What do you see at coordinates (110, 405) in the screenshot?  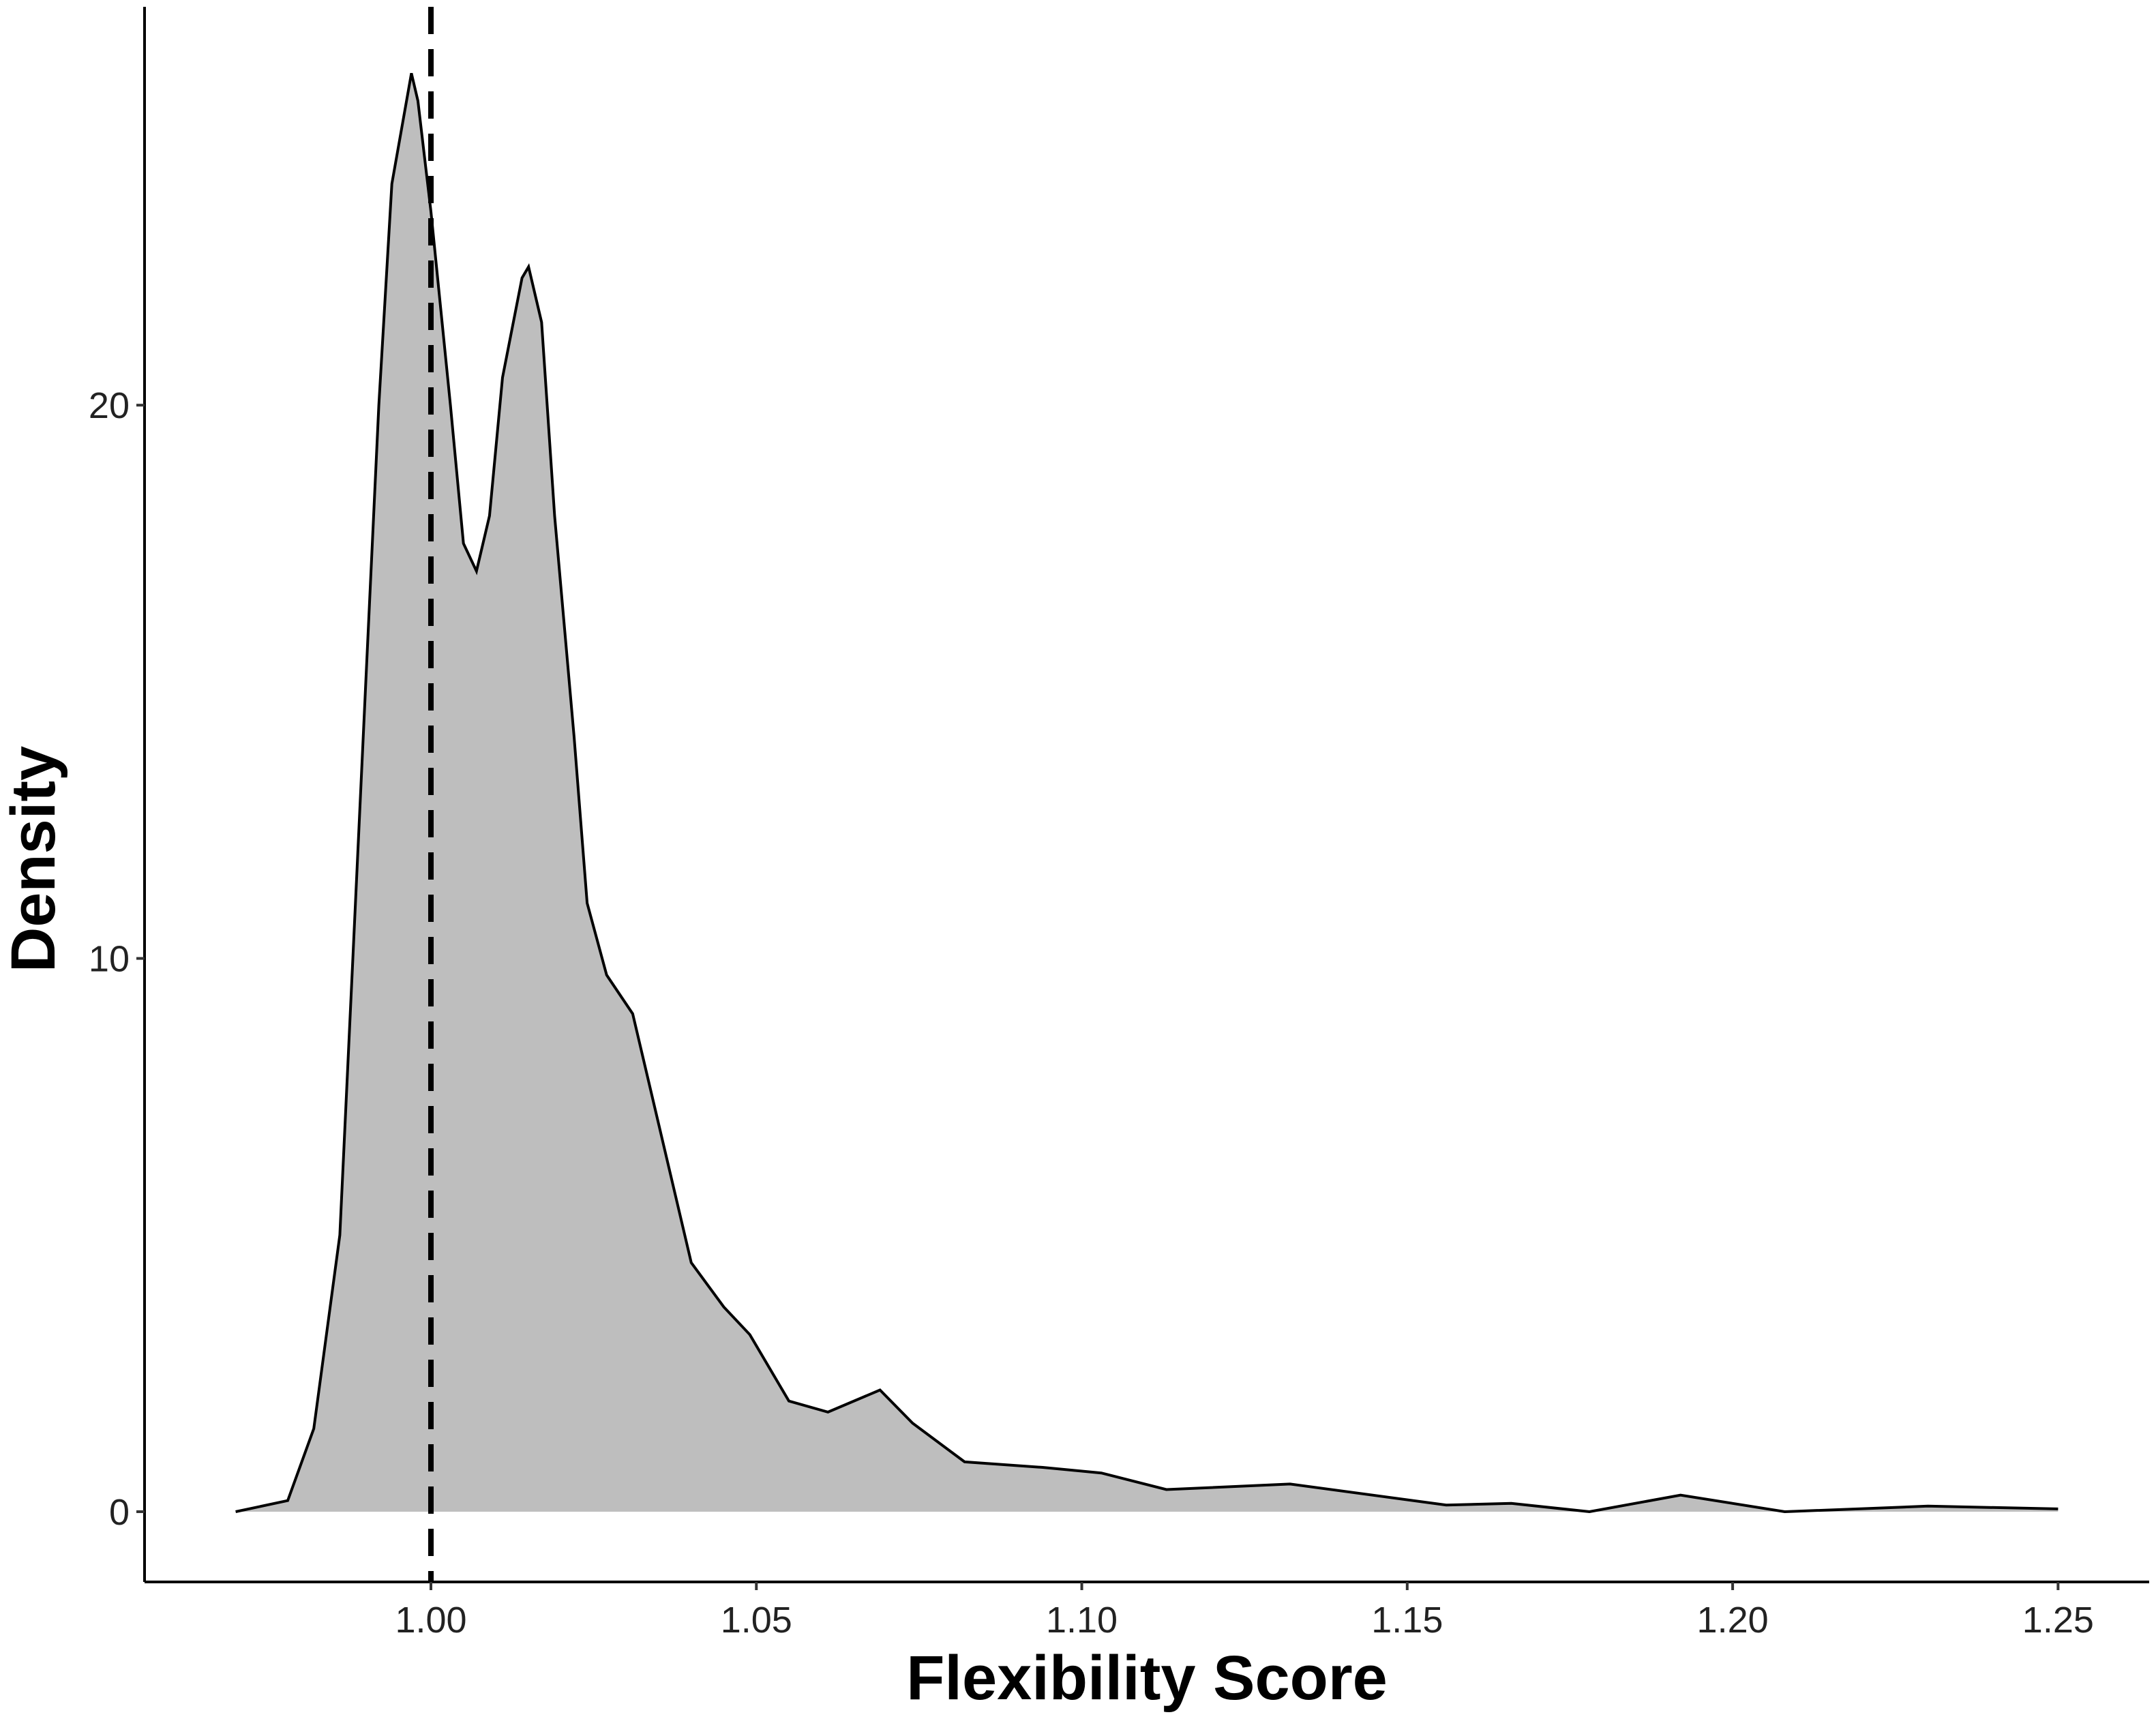 I see `y-tick-label: 20` at bounding box center [110, 405].